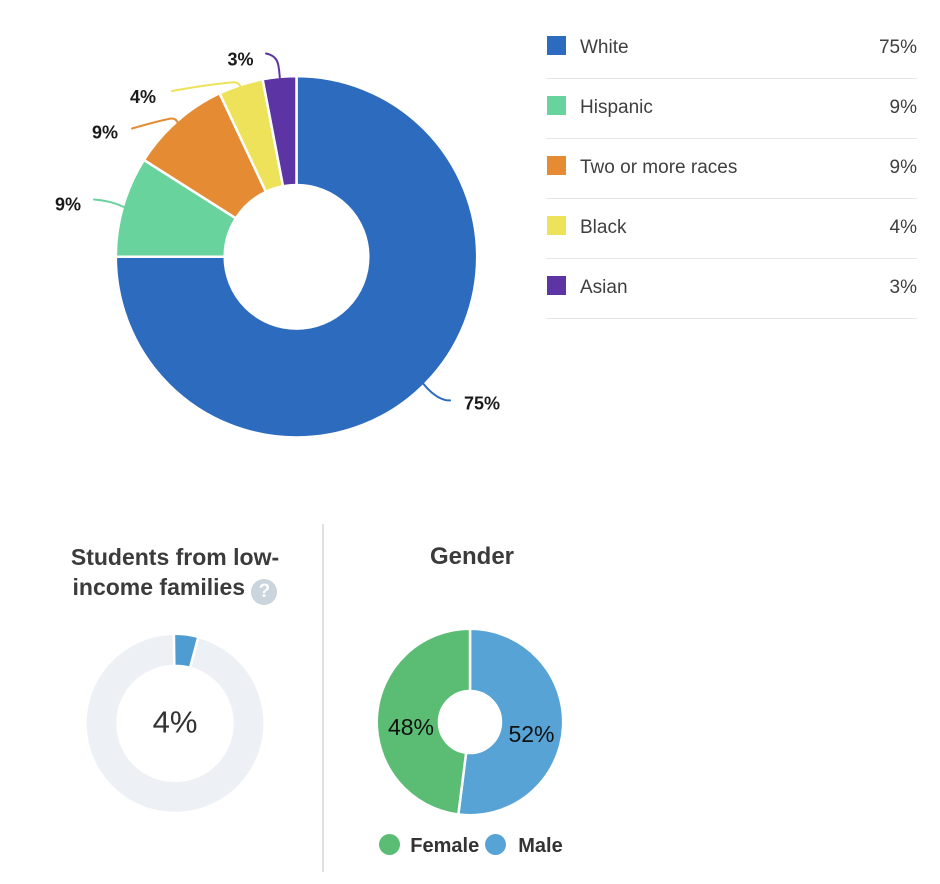 This screenshot has height=884, width=940. Describe the element at coordinates (482, 404) in the screenshot. I see `svg-text: 75%` at that location.